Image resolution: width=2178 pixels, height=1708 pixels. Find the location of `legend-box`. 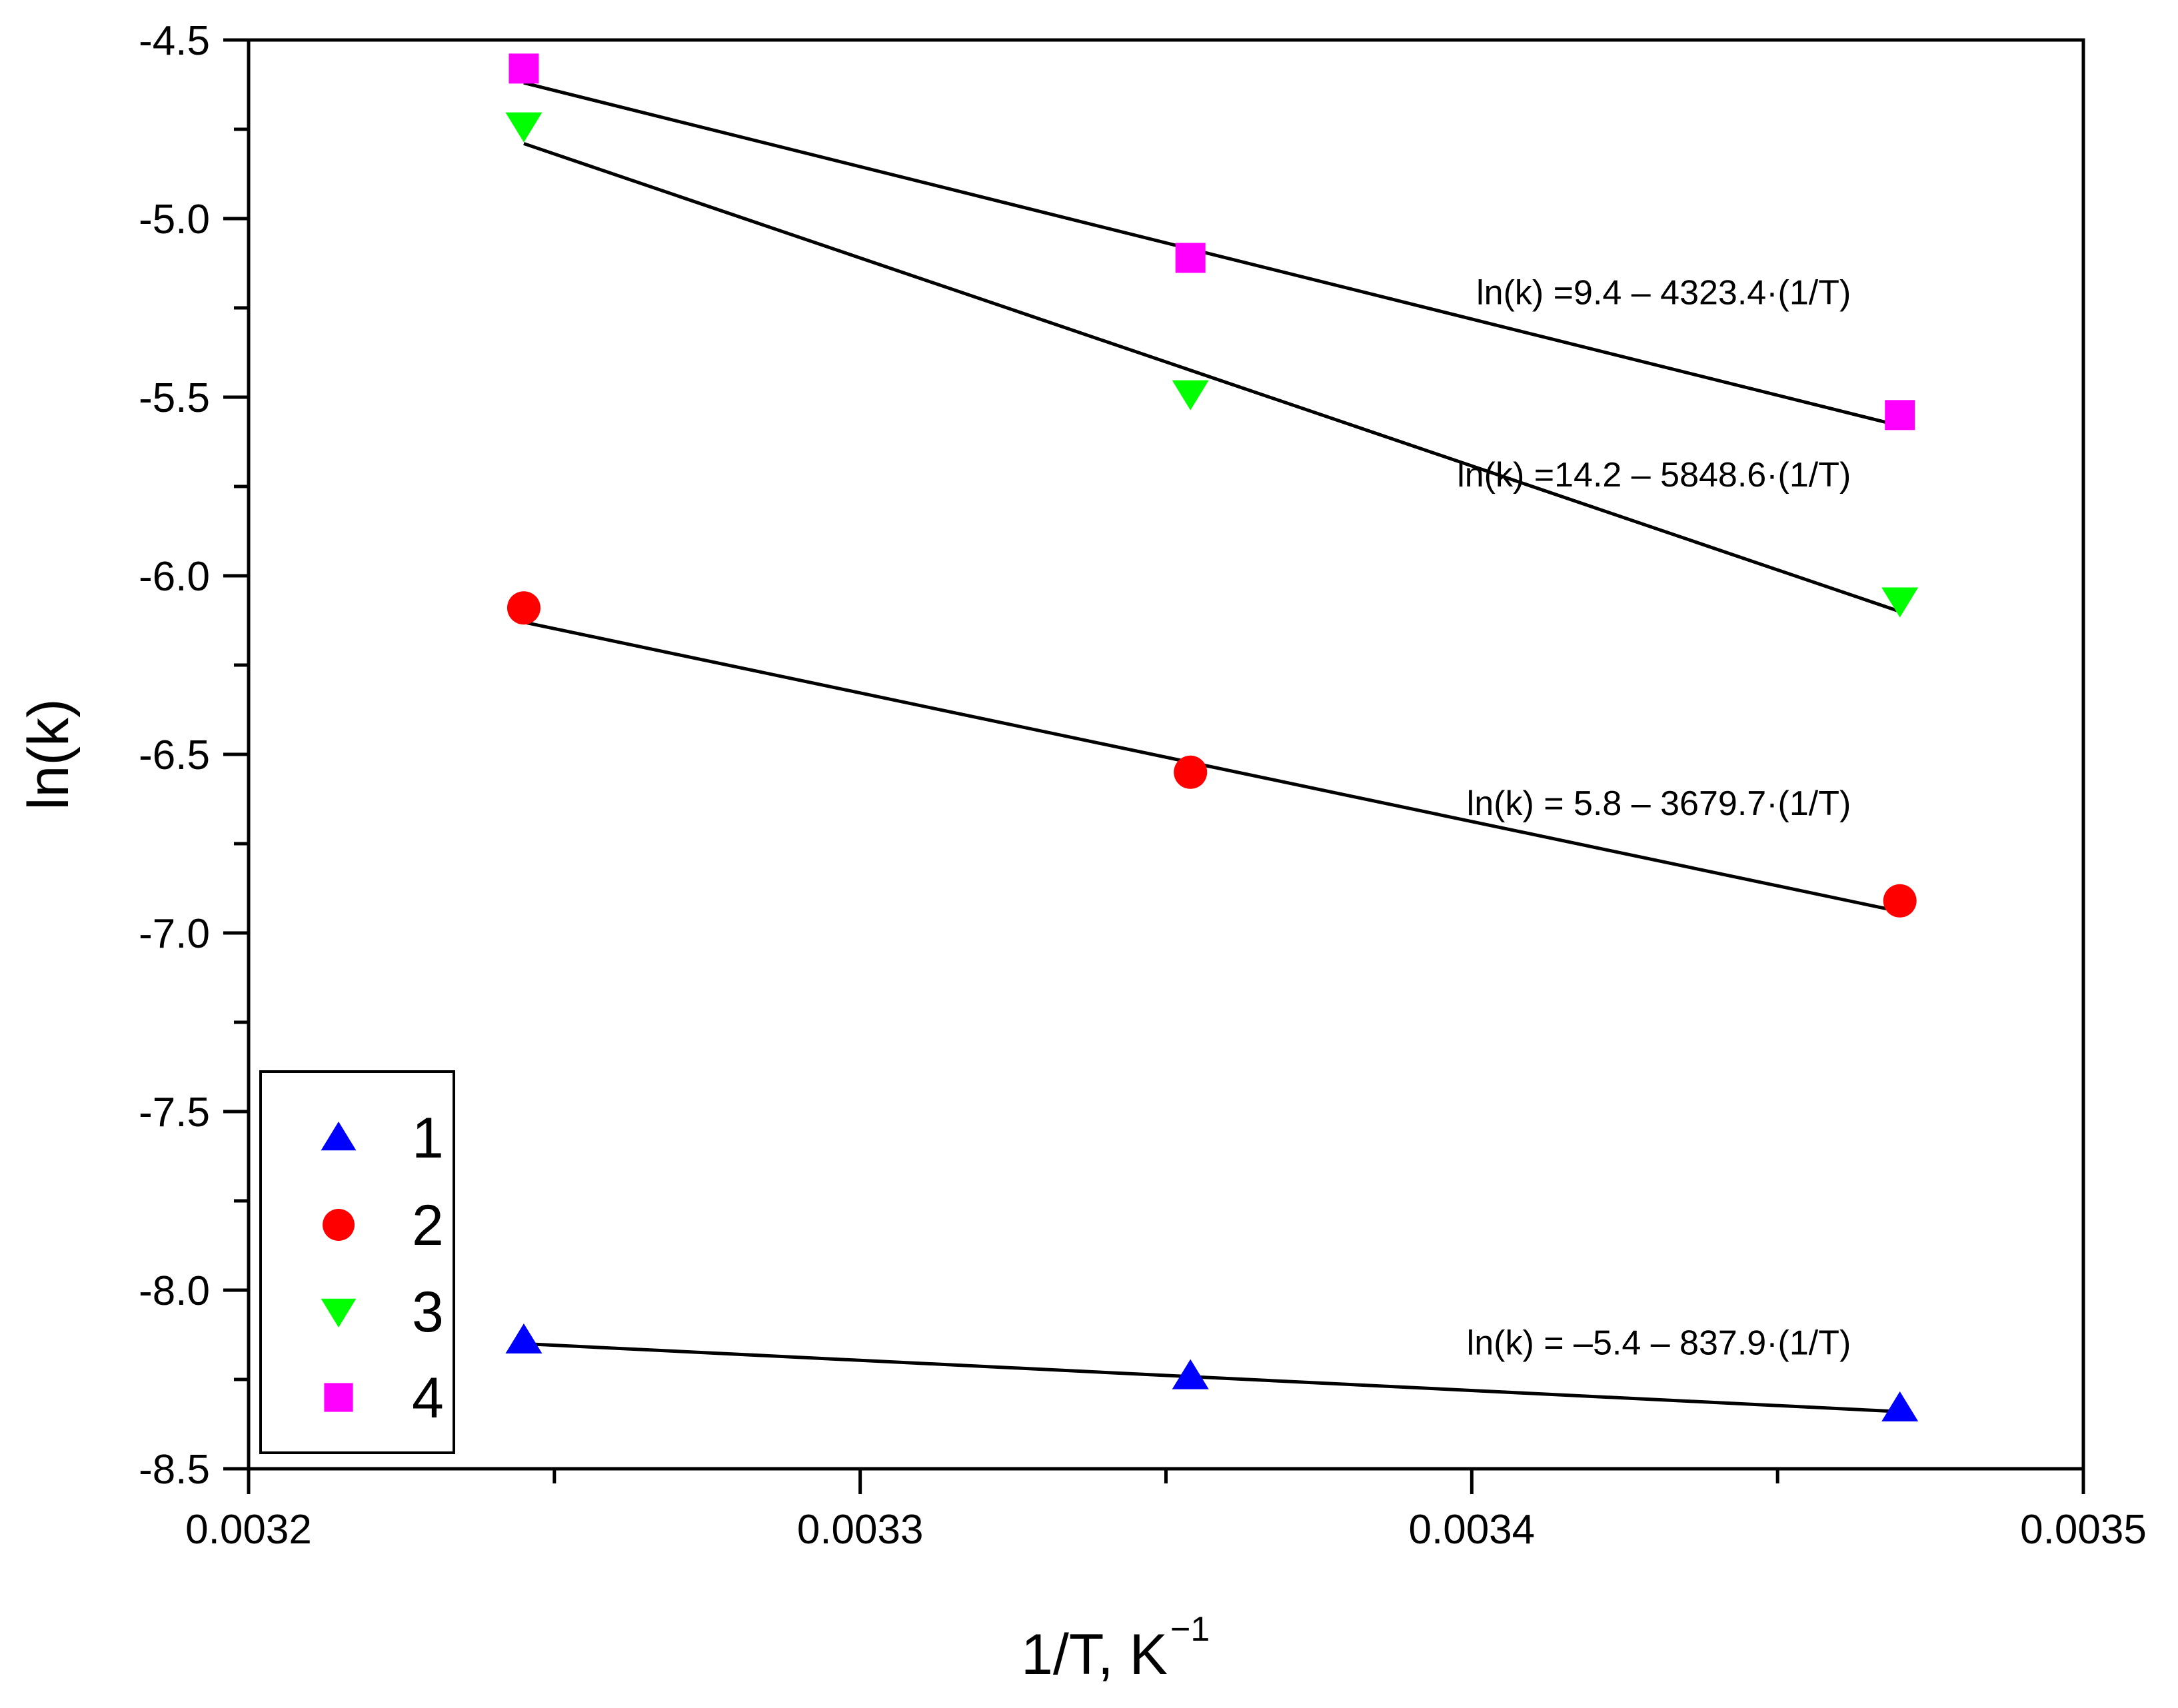

legend-box is located at coordinates (357, 1262).